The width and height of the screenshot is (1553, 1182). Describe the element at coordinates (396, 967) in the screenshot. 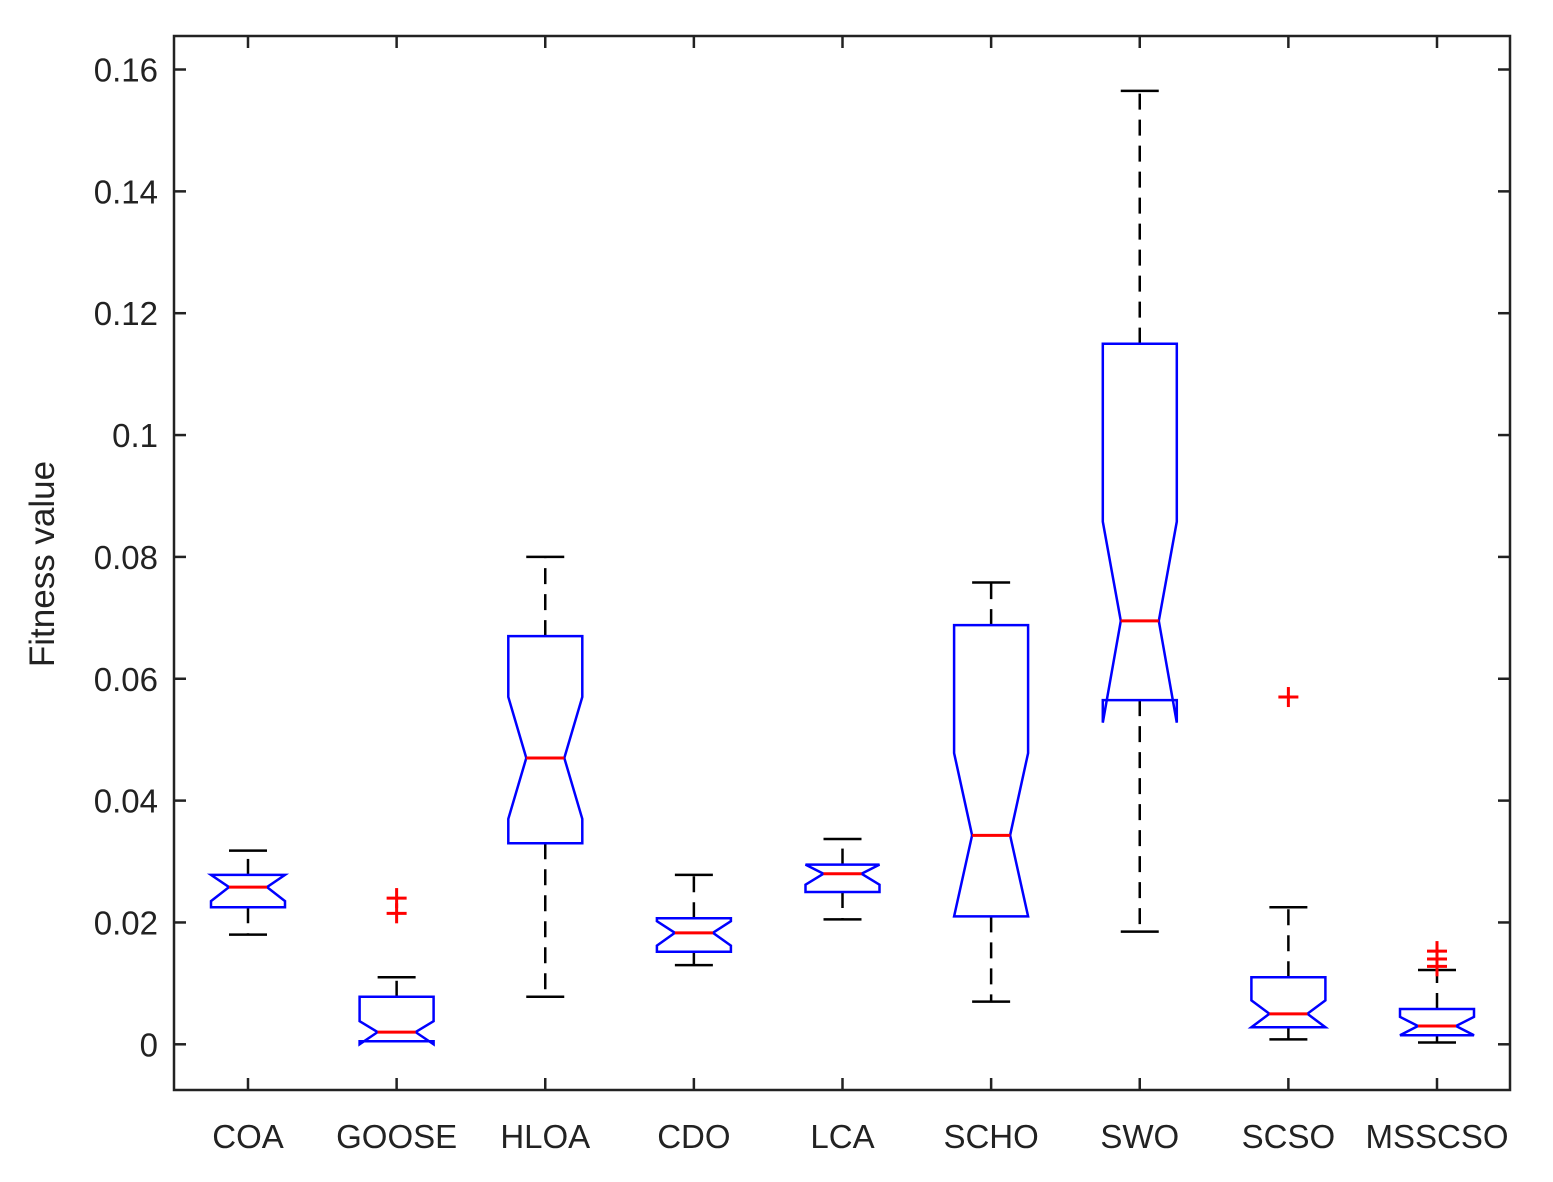

I see `box-goose` at that location.